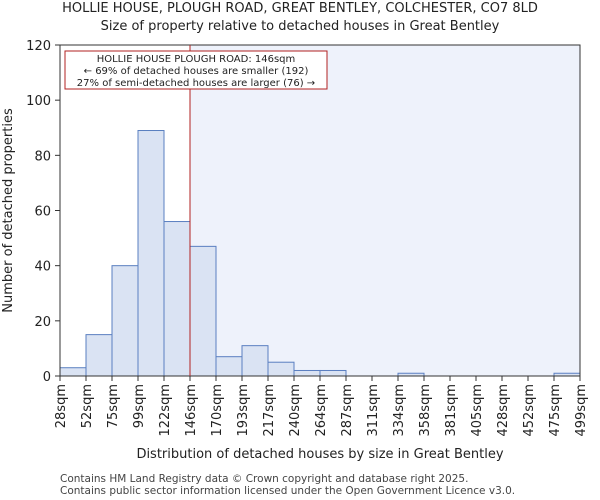 The image size is (600, 500). I want to click on bar-146sqm, so click(203, 311).